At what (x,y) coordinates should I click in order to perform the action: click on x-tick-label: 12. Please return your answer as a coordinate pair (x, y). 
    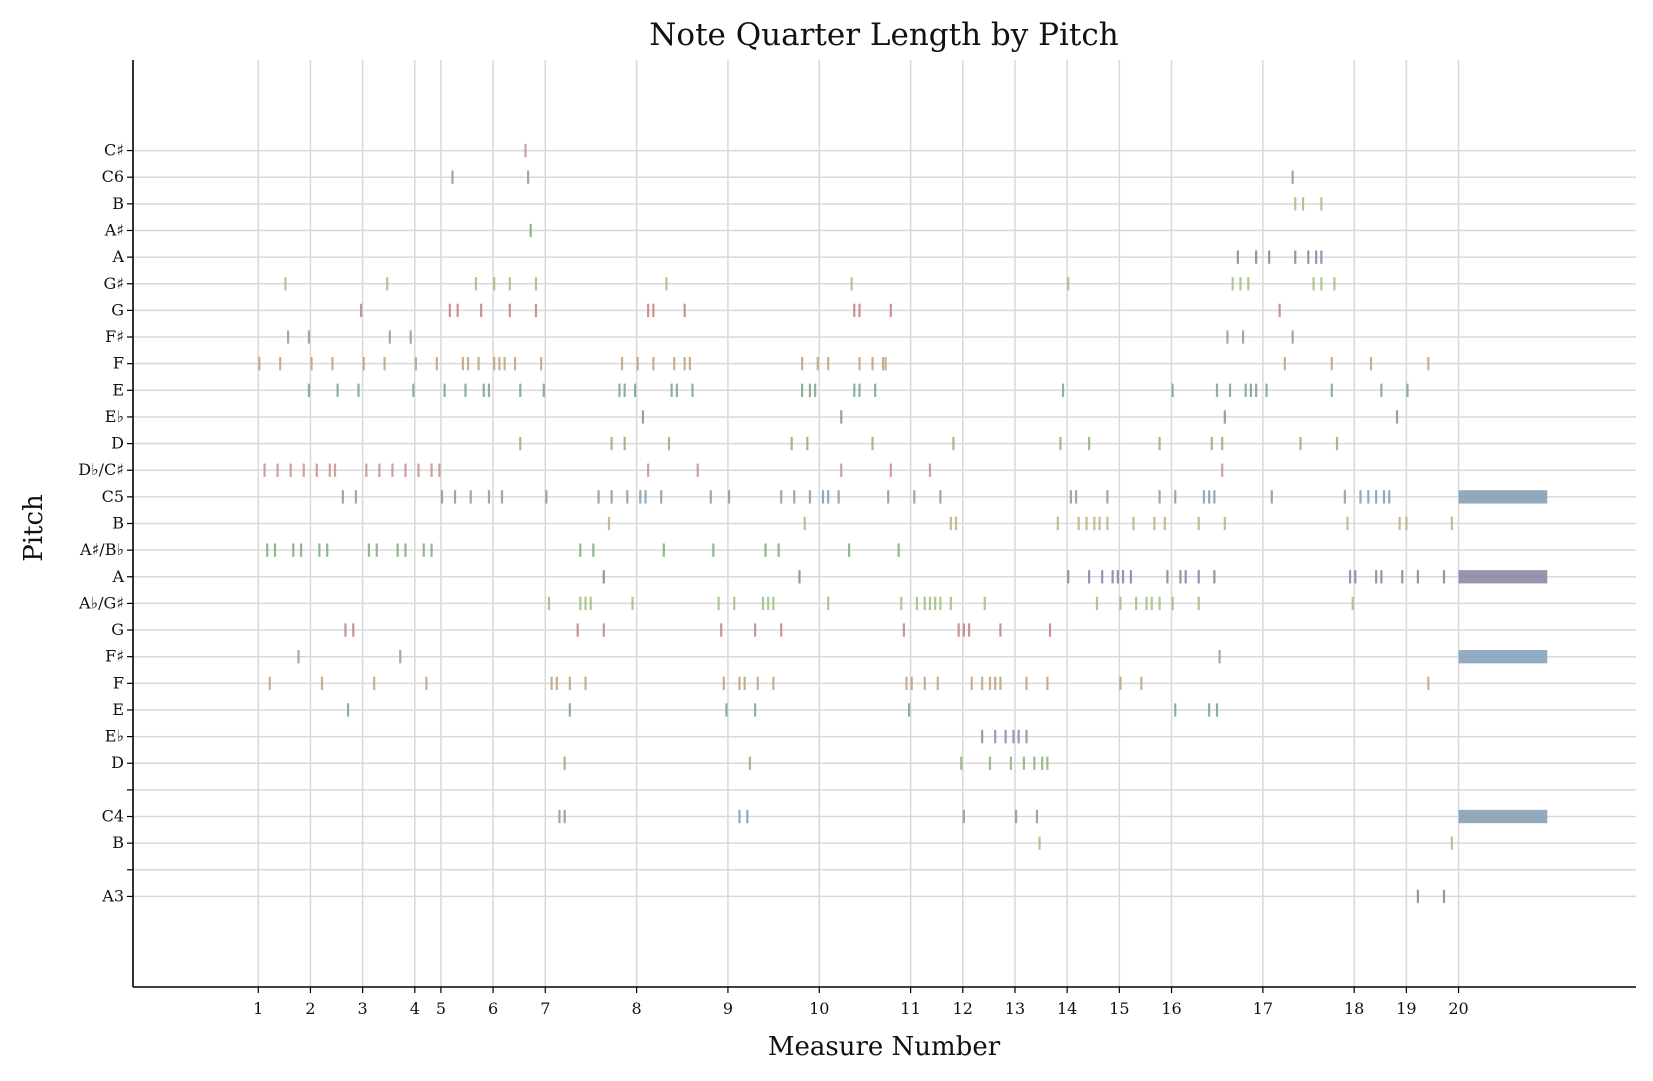
    Looking at the image, I should click on (963, 1008).